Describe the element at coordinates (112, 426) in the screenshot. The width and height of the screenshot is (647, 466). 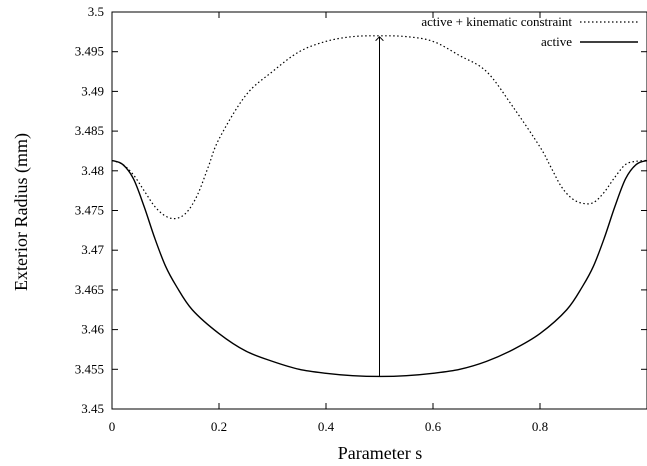
I see `x-tick-label: 0` at that location.